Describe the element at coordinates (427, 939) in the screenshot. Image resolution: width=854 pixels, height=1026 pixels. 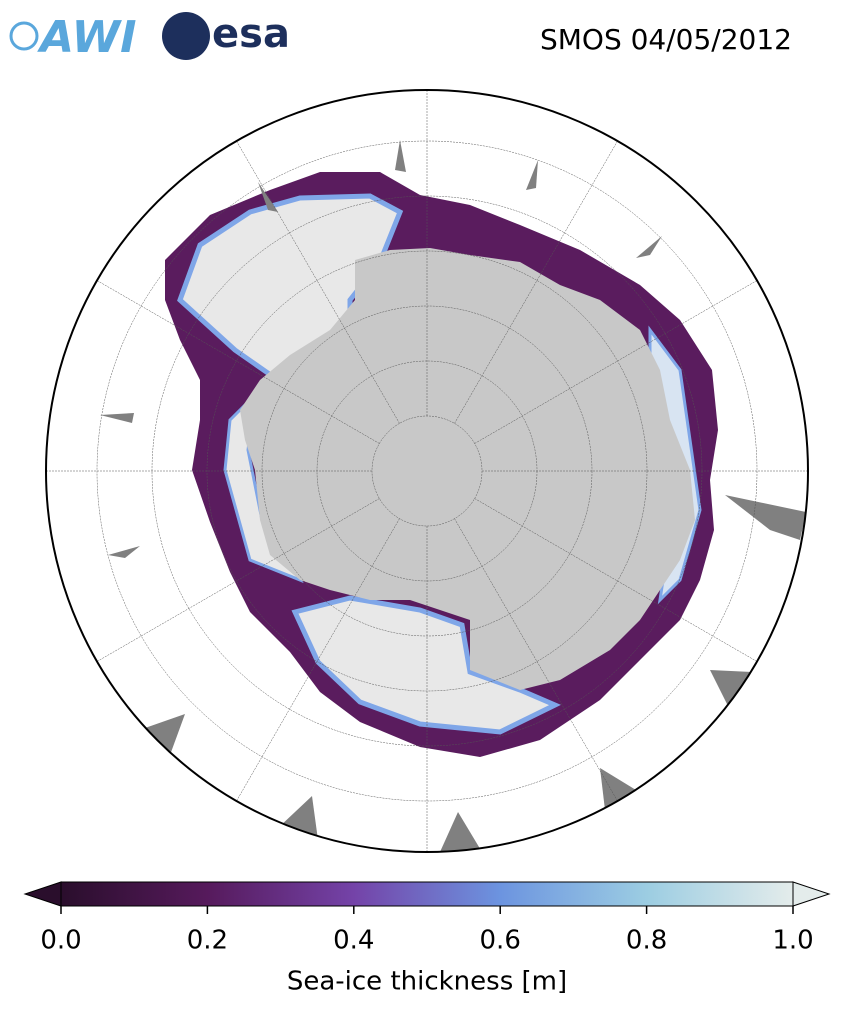
I see `colorbar: Sea-ice thickness [m] 0.0 0.2 0.4 0.6 0.8 1.0` at that location.